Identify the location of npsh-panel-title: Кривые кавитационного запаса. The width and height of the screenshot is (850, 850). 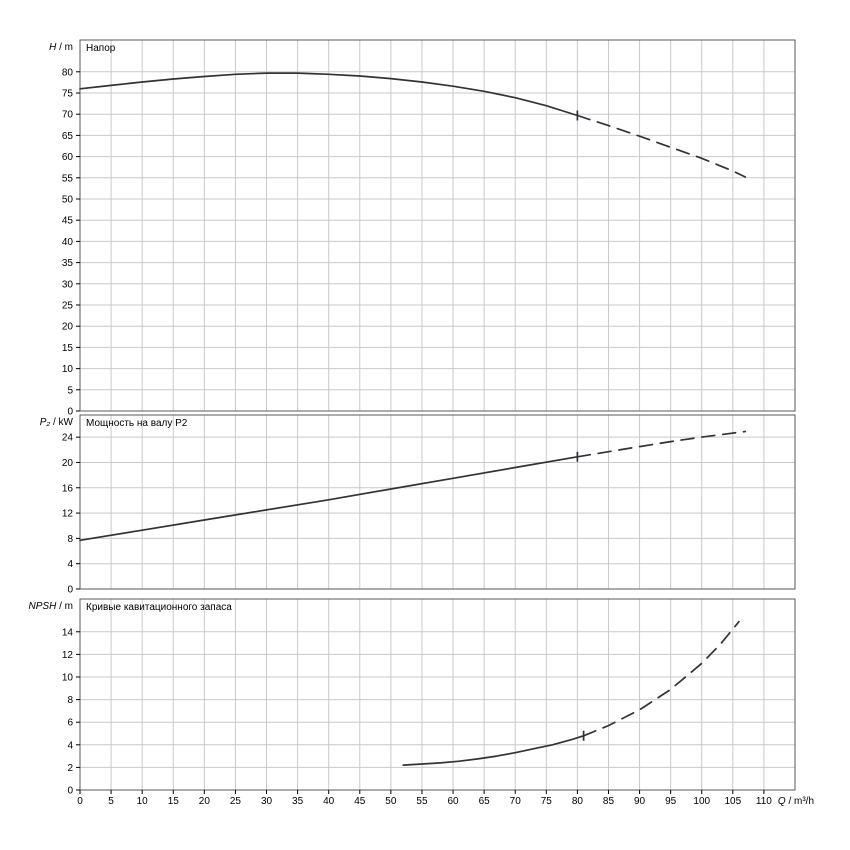
(159, 607).